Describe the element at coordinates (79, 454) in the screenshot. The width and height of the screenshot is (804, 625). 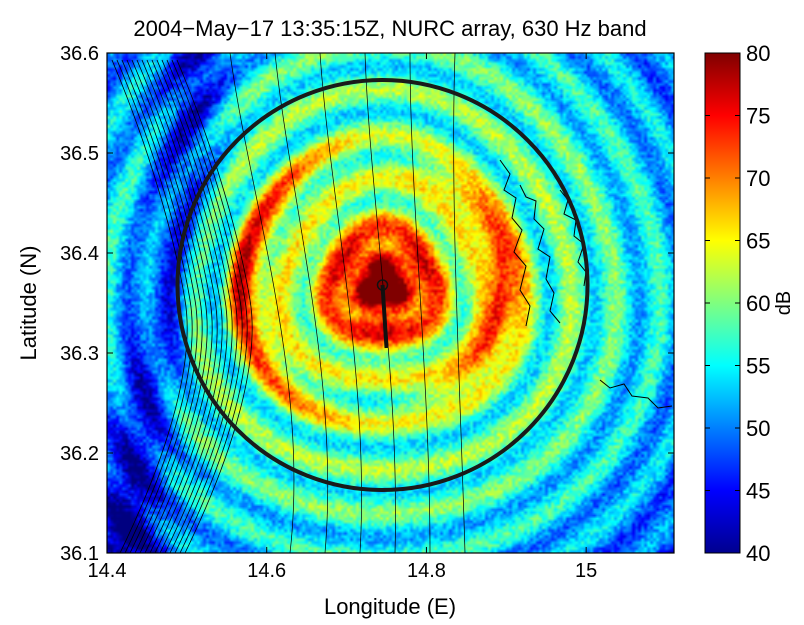
I see `y-tick-label: 36.2` at that location.